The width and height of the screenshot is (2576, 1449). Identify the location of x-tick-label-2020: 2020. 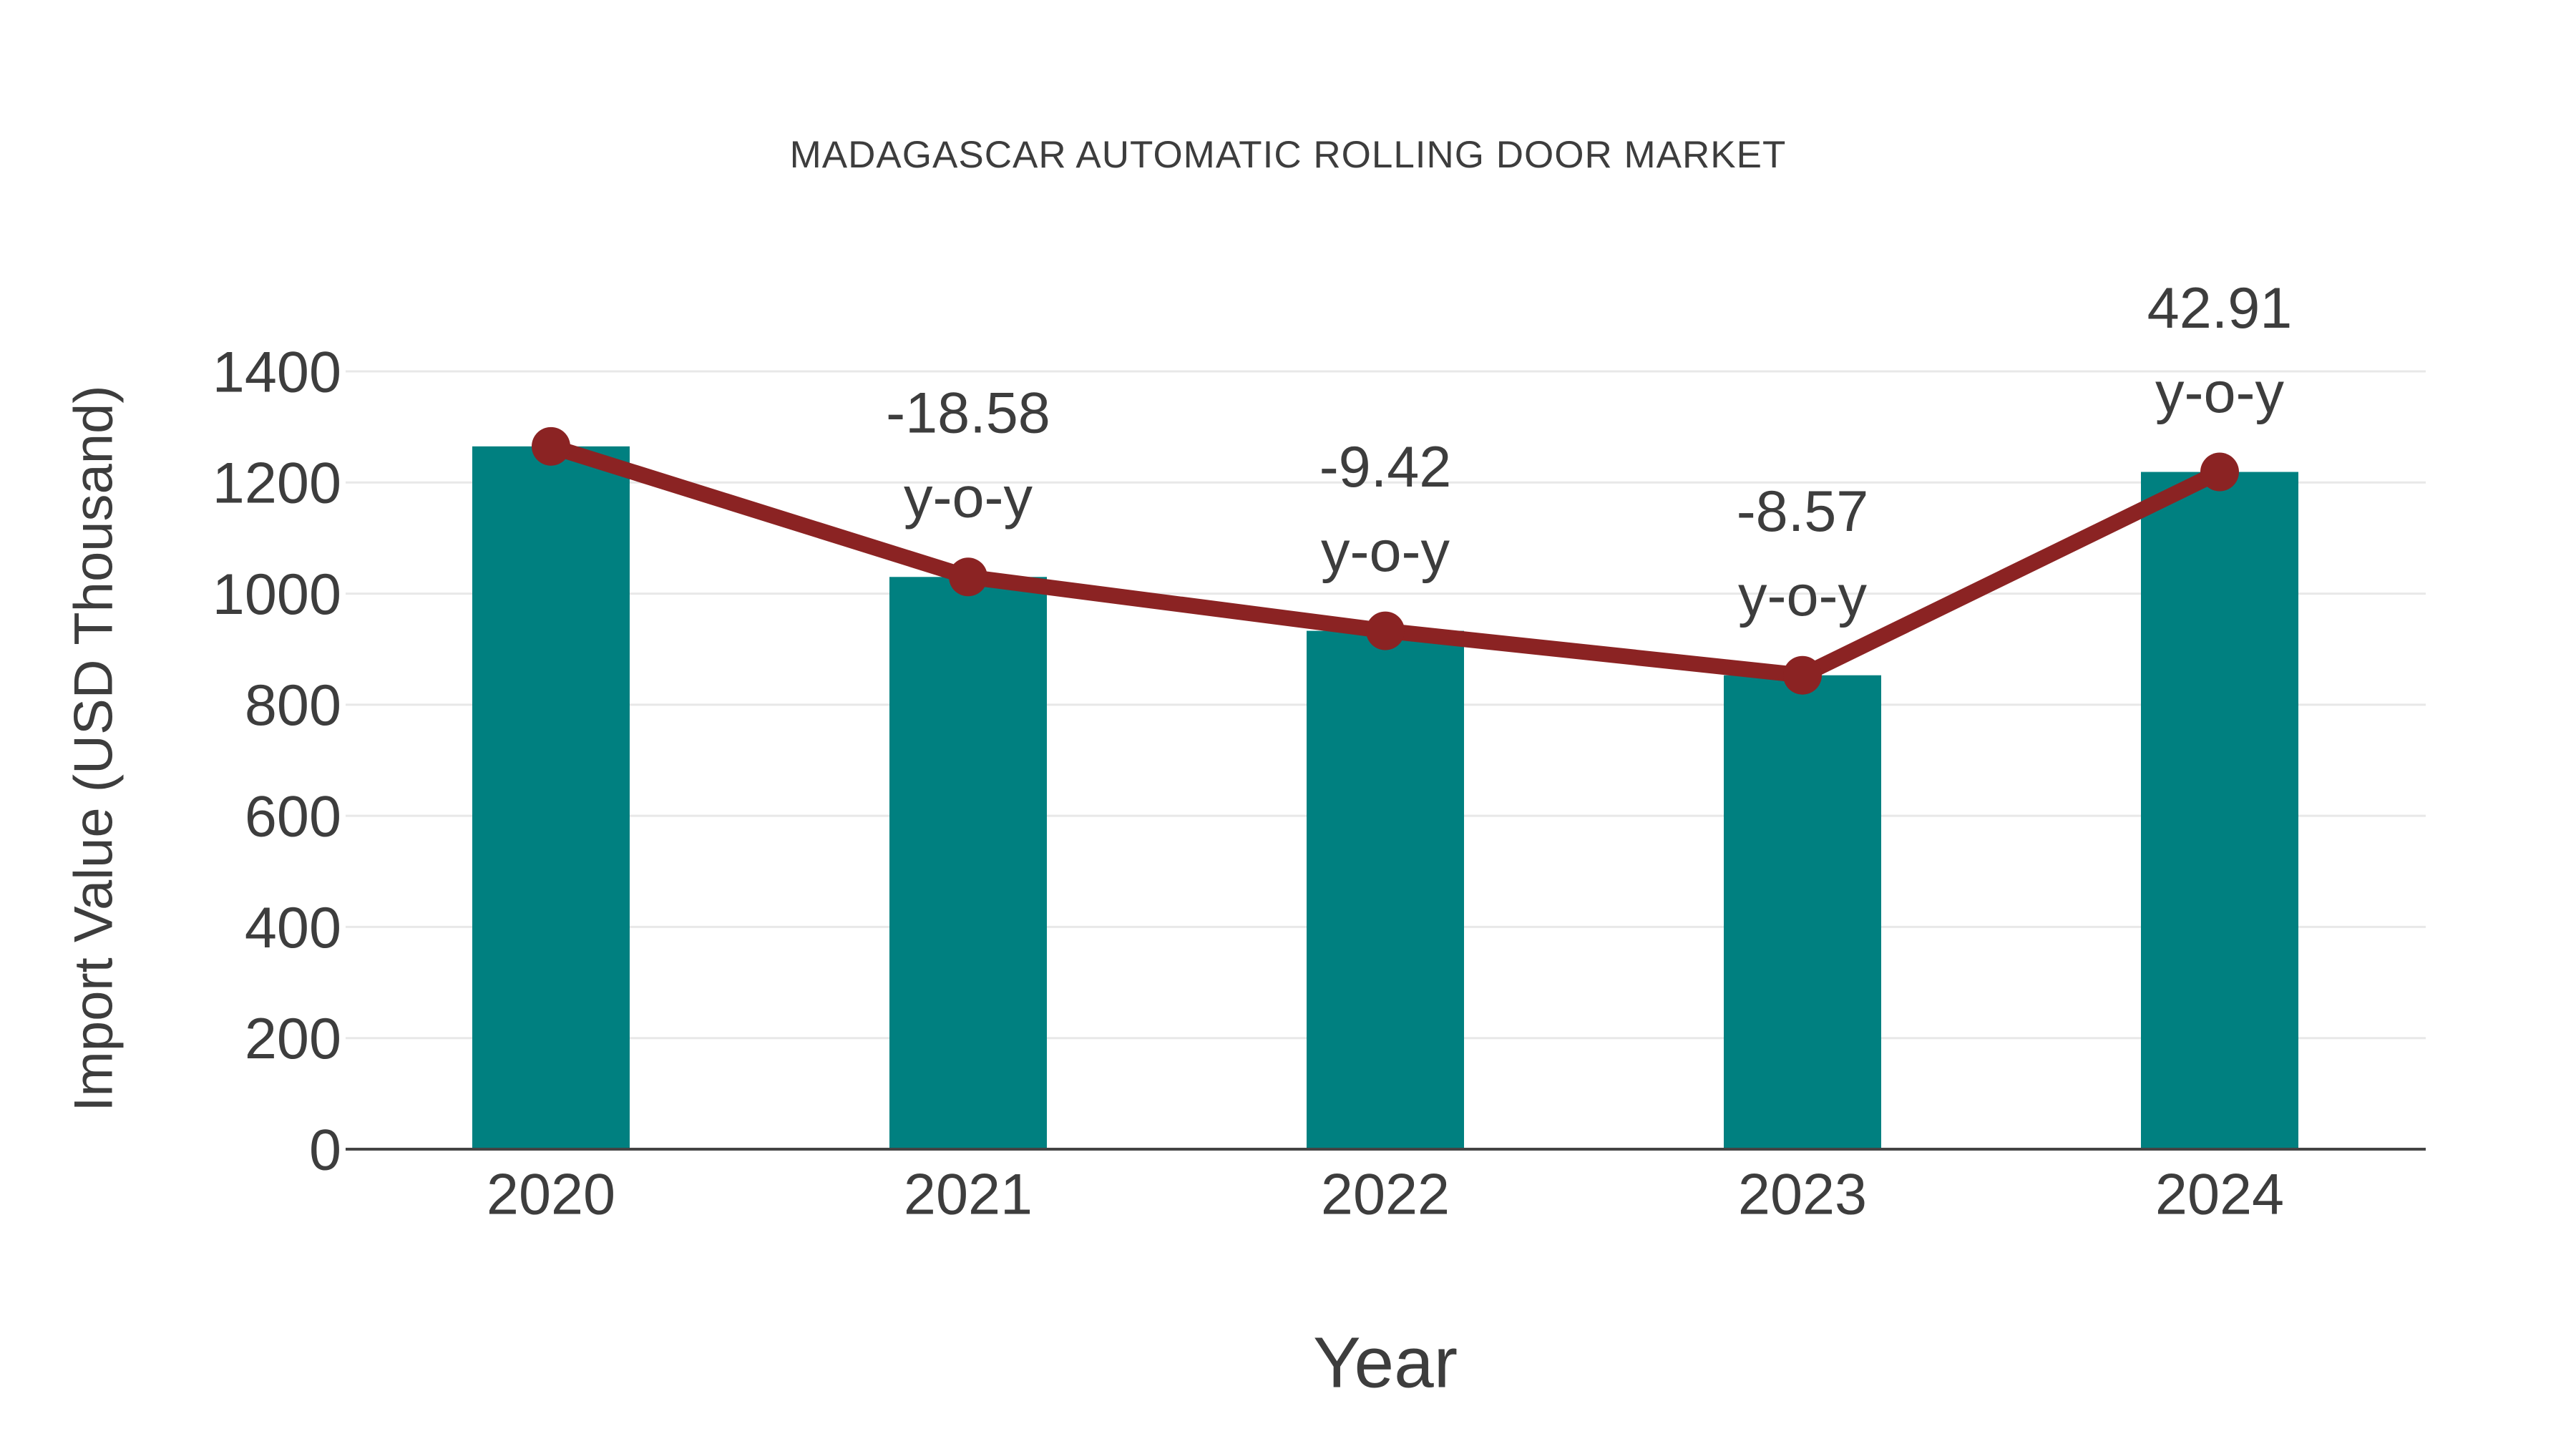
(551, 1194).